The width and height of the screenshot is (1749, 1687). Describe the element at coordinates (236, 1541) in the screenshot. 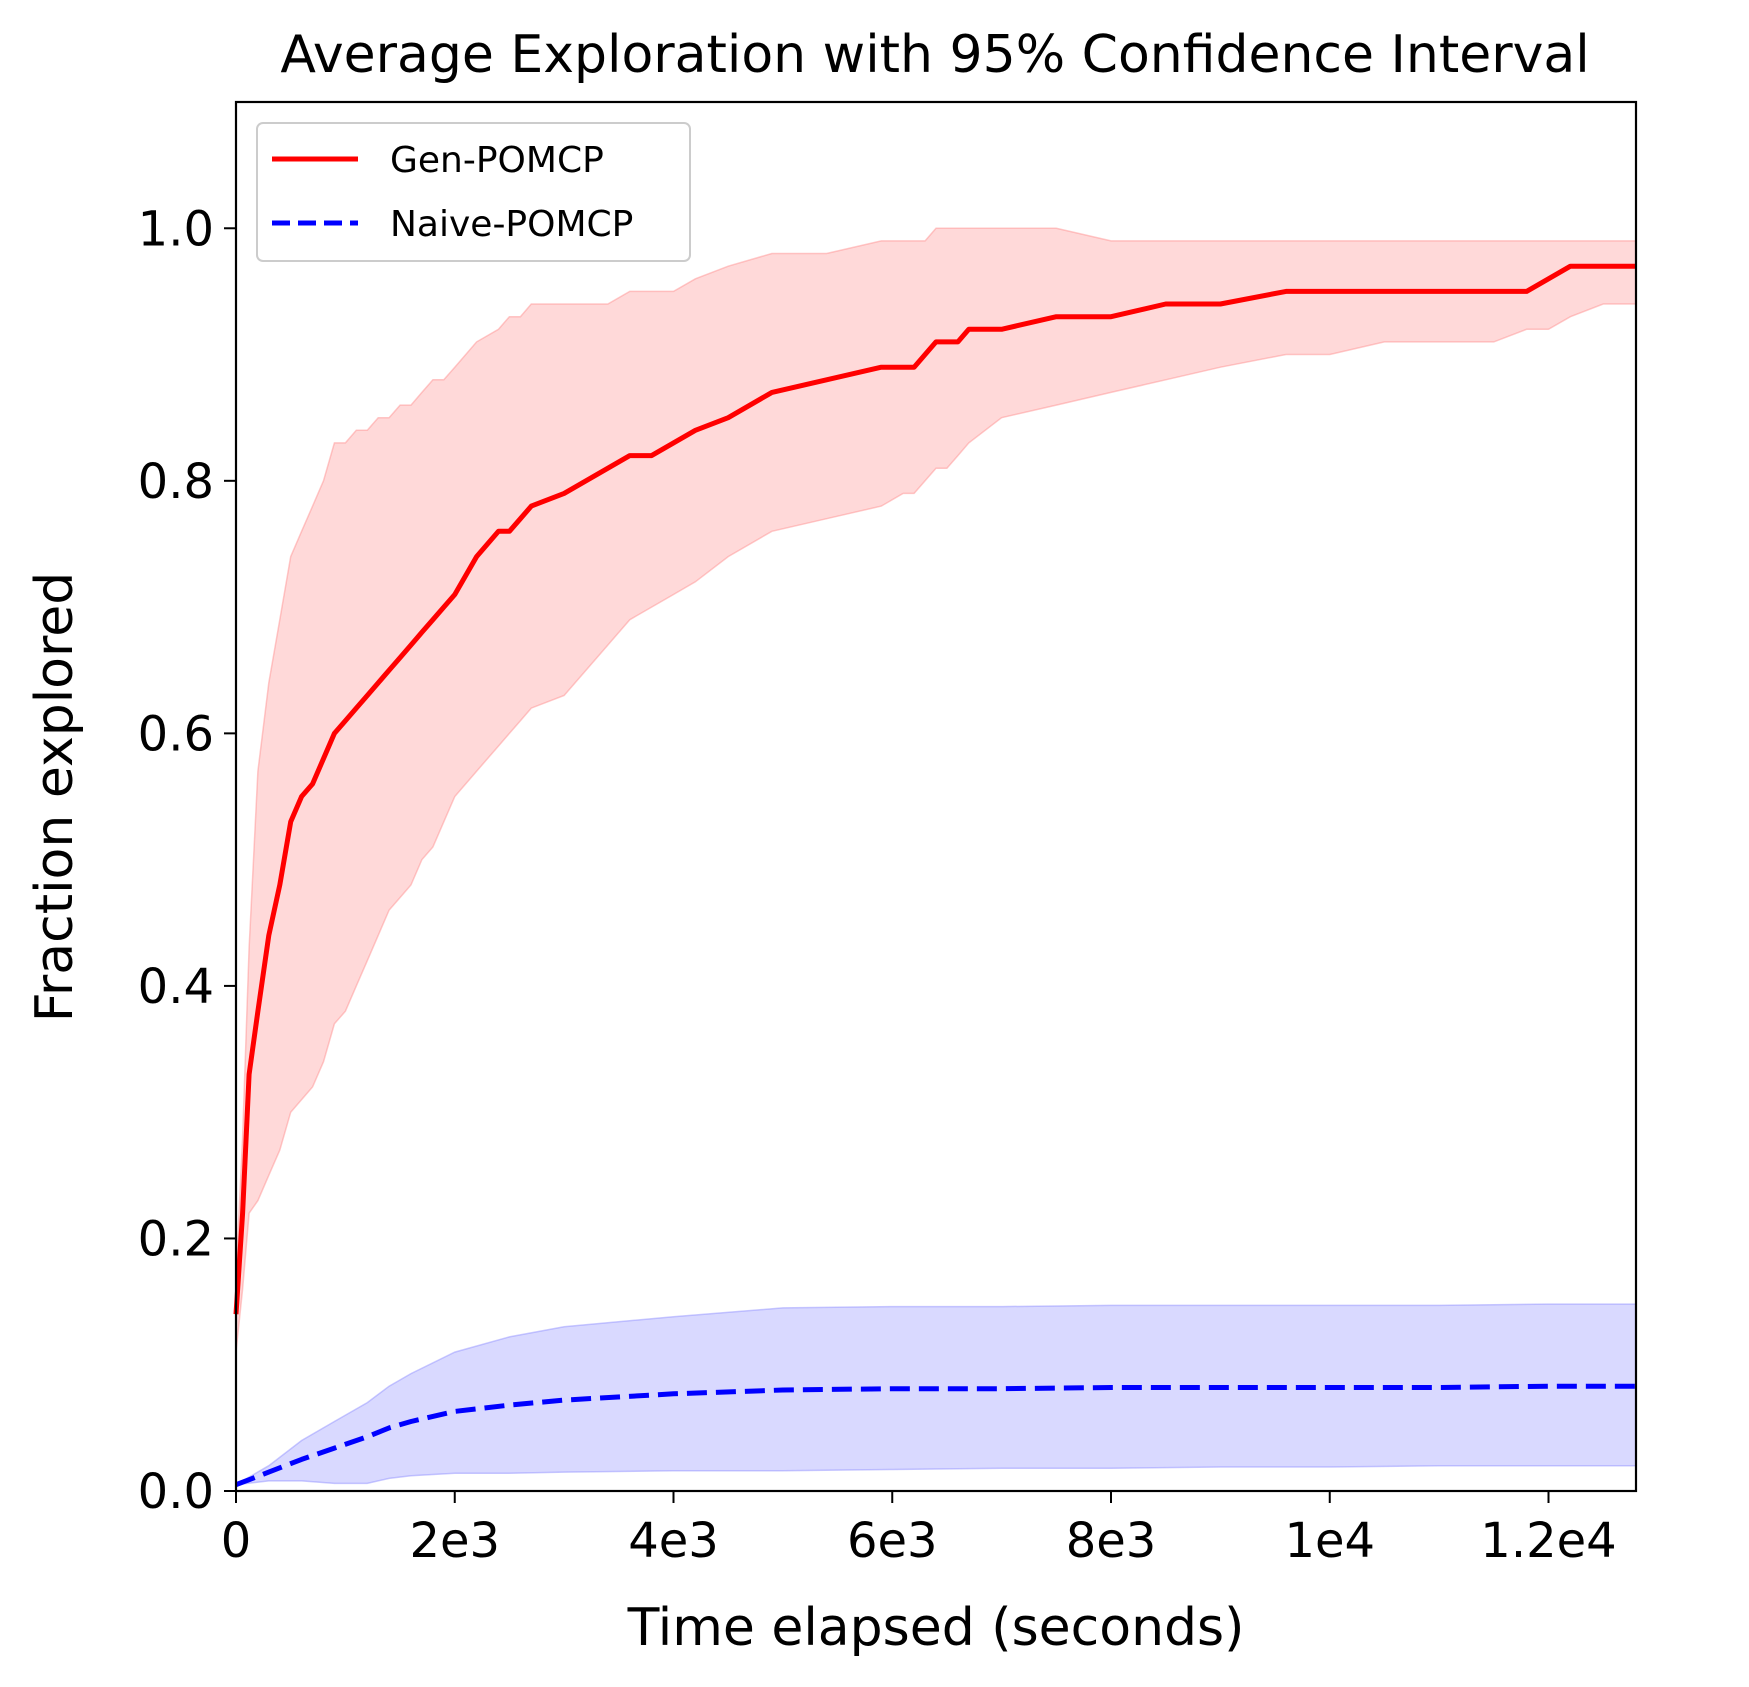

I see `x-tick-label: 0` at that location.